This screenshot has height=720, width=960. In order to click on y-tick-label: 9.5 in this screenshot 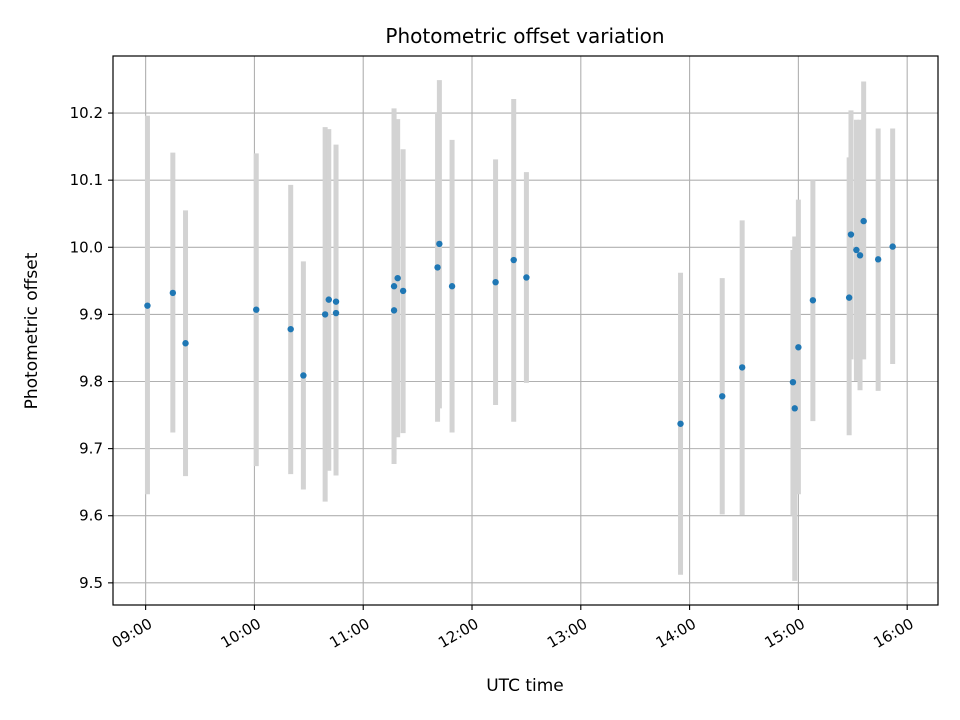, I will do `click(91, 583)`.